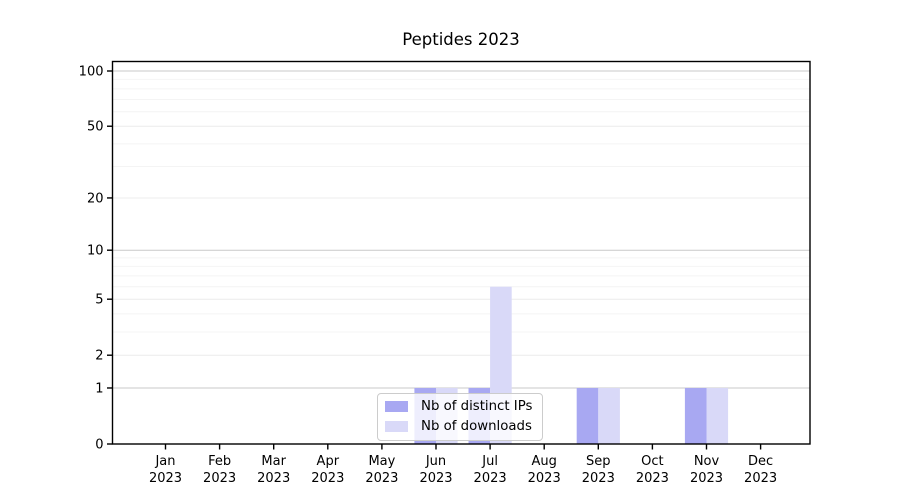  What do you see at coordinates (477, 406) in the screenshot?
I see `legend-label-distinct-ips: Nb of distinct IPs` at bounding box center [477, 406].